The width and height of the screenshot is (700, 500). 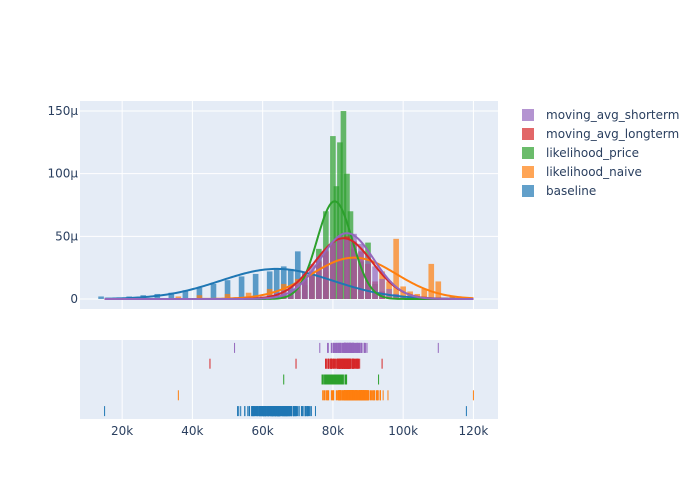 I want to click on bars-moving_avg_shorterm, so click(x=332, y=266).